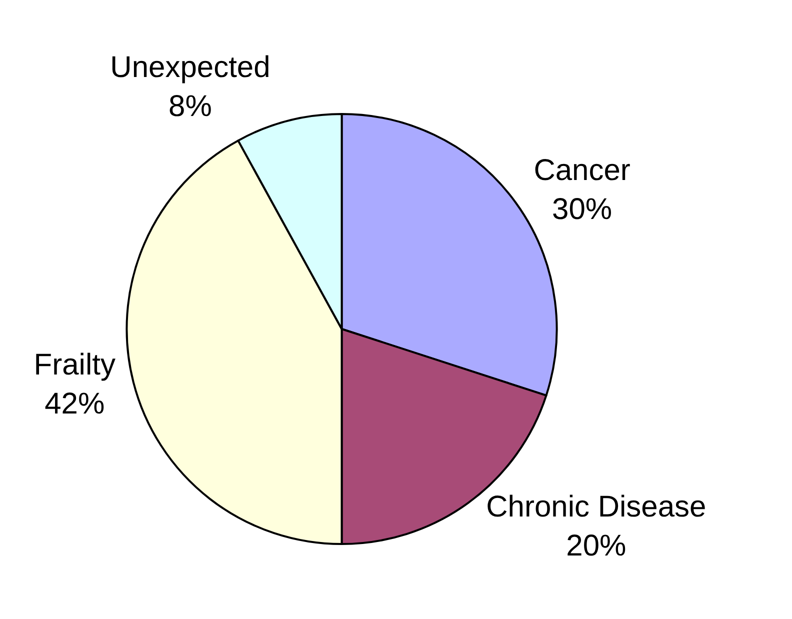 This screenshot has height=619, width=792. What do you see at coordinates (190, 106) in the screenshot?
I see `data-label: 8%` at bounding box center [190, 106].